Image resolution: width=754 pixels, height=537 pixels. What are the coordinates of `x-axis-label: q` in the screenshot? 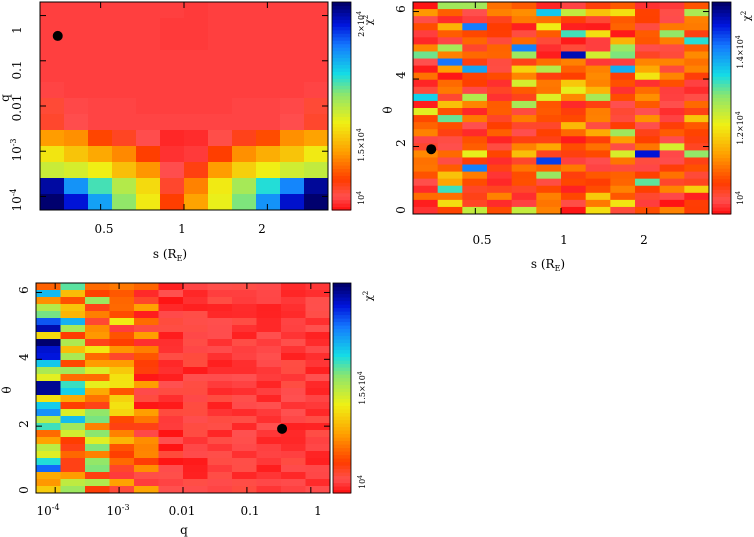 It's located at (184, 530).